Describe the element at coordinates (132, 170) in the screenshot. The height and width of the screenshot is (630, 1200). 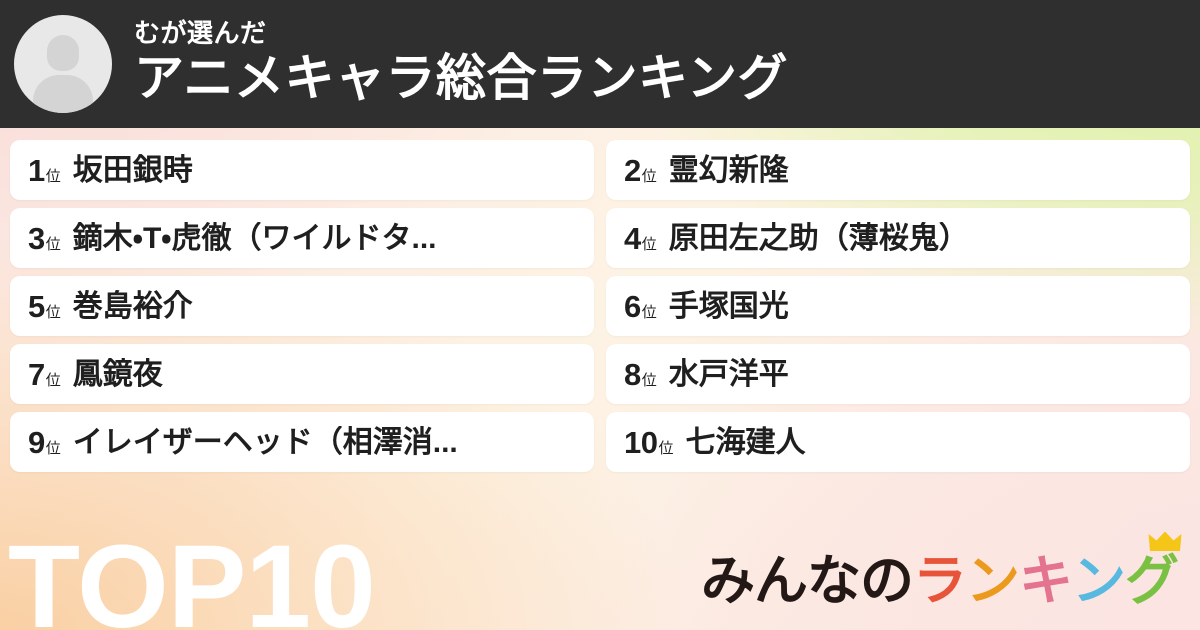
I see `rank-item-name: 坂田銀時` at that location.